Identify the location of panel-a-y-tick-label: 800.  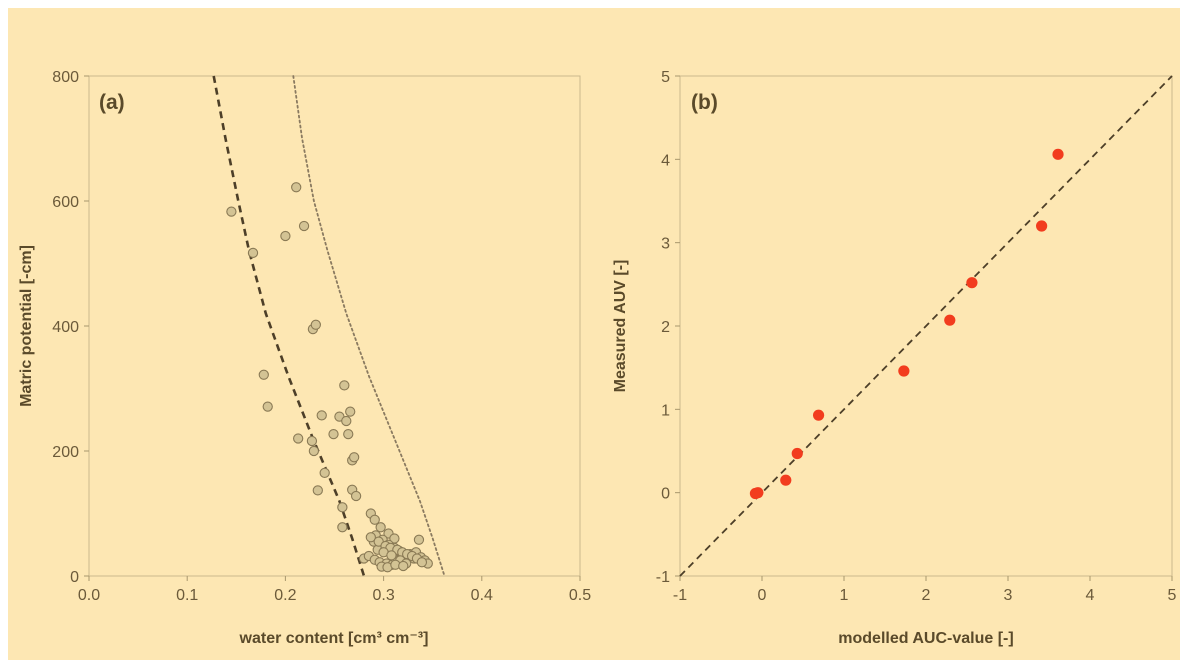
(65, 77).